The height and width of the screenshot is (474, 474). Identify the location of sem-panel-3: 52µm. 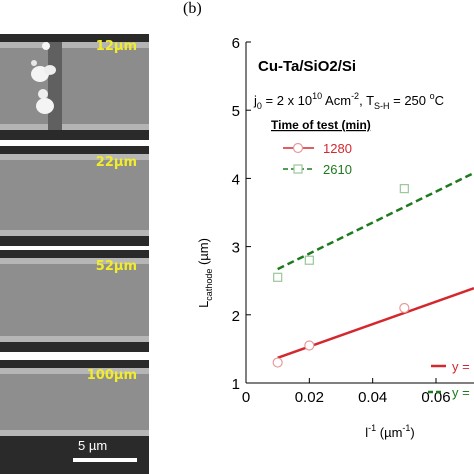
(74, 301).